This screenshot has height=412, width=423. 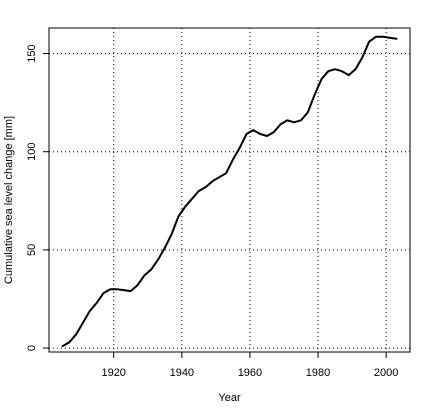 What do you see at coordinates (386, 373) in the screenshot?
I see `x-tick-label-2000: 2000` at bounding box center [386, 373].